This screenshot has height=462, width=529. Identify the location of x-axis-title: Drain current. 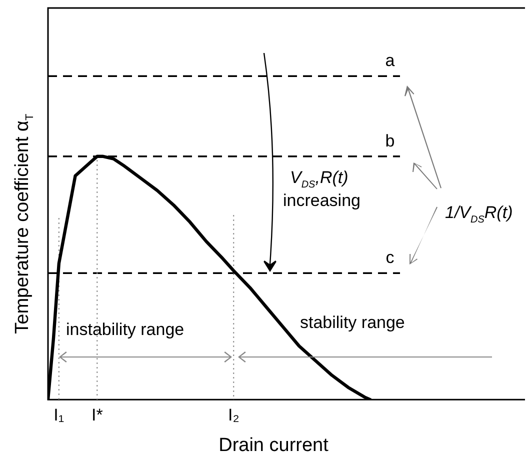
(274, 445).